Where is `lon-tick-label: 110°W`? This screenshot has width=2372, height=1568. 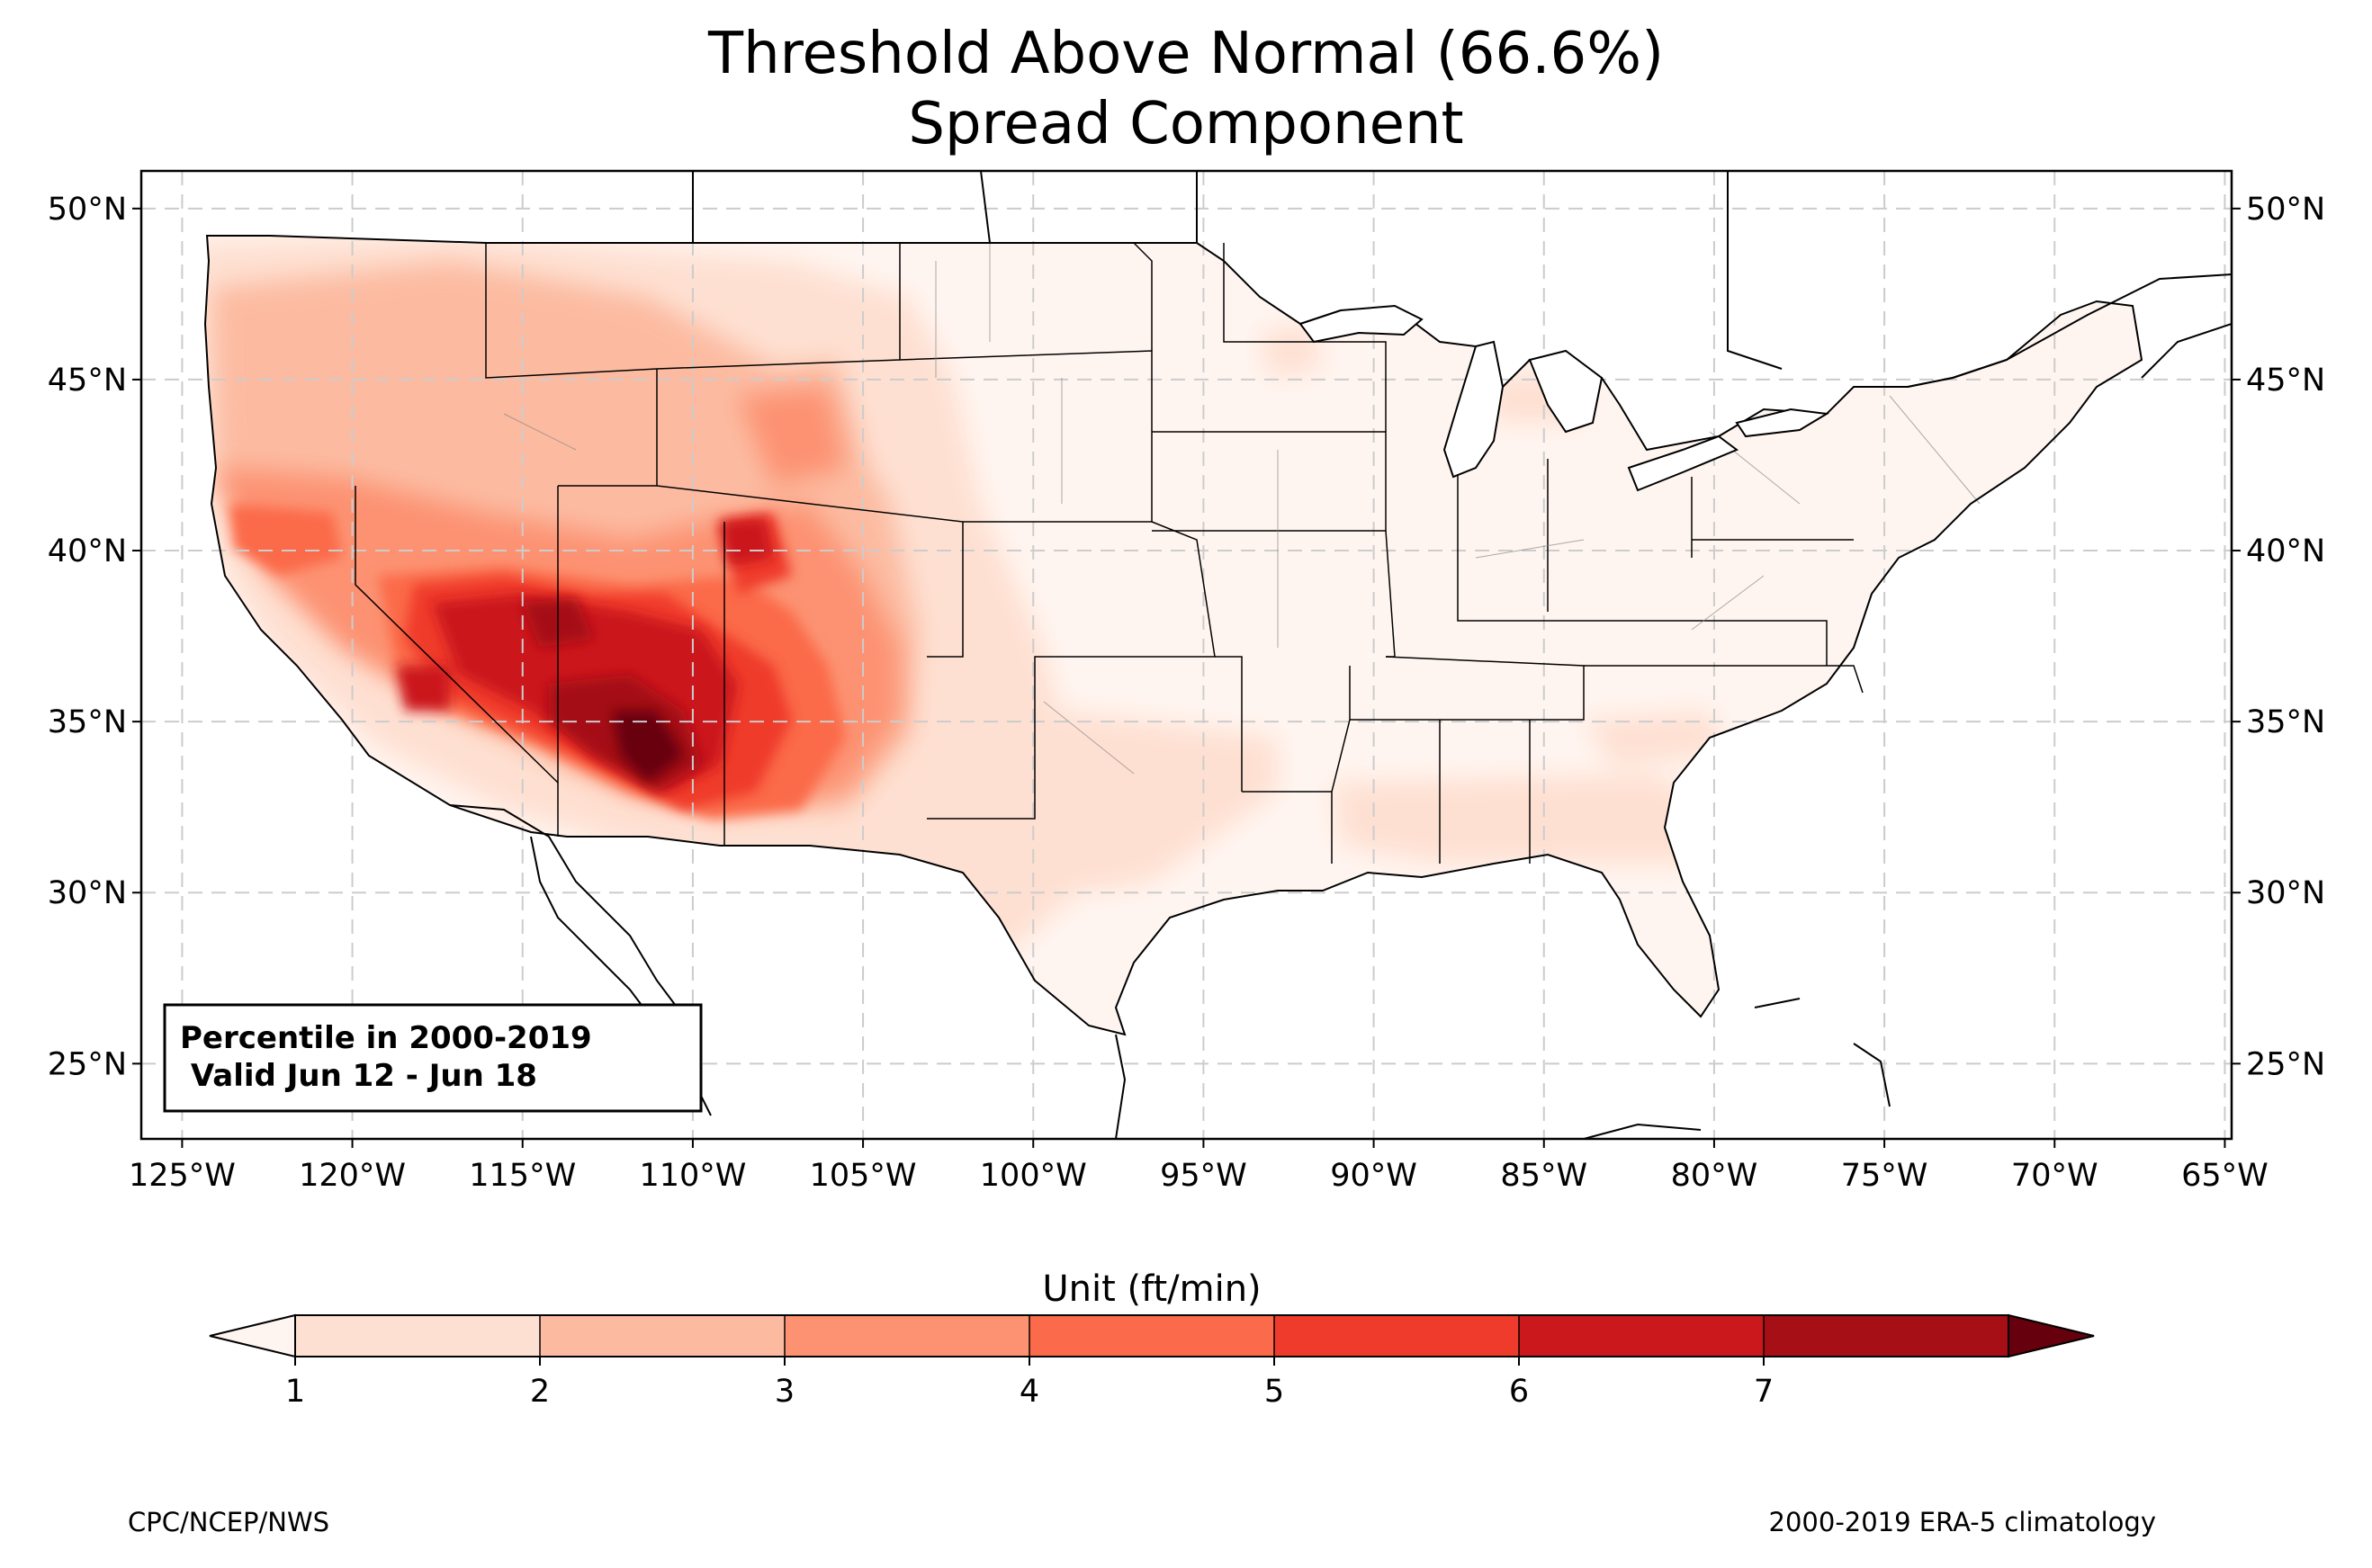 lon-tick-label: 110°W is located at coordinates (693, 1176).